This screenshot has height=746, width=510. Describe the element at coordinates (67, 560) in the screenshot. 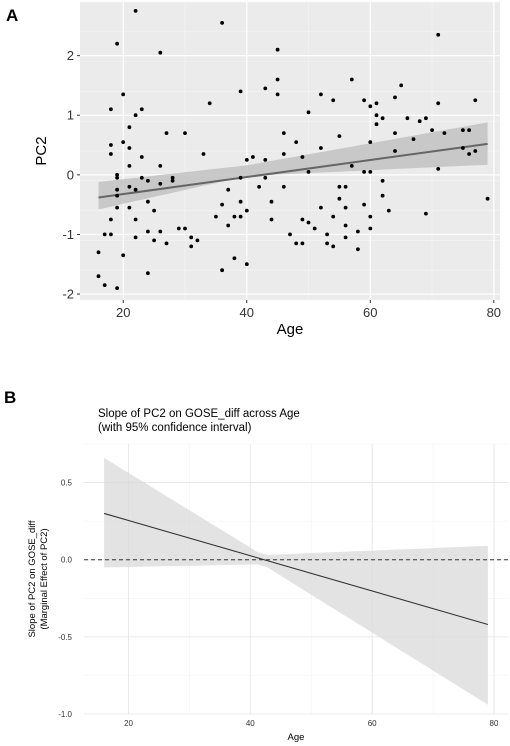

I see `y-tick-label: 0.0` at that location.